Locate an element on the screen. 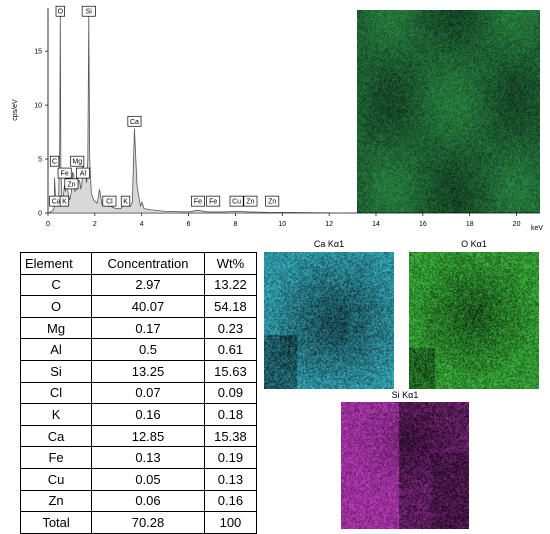 This screenshot has height=534, width=550. concentration-cell: 13.25 is located at coordinates (148, 371).